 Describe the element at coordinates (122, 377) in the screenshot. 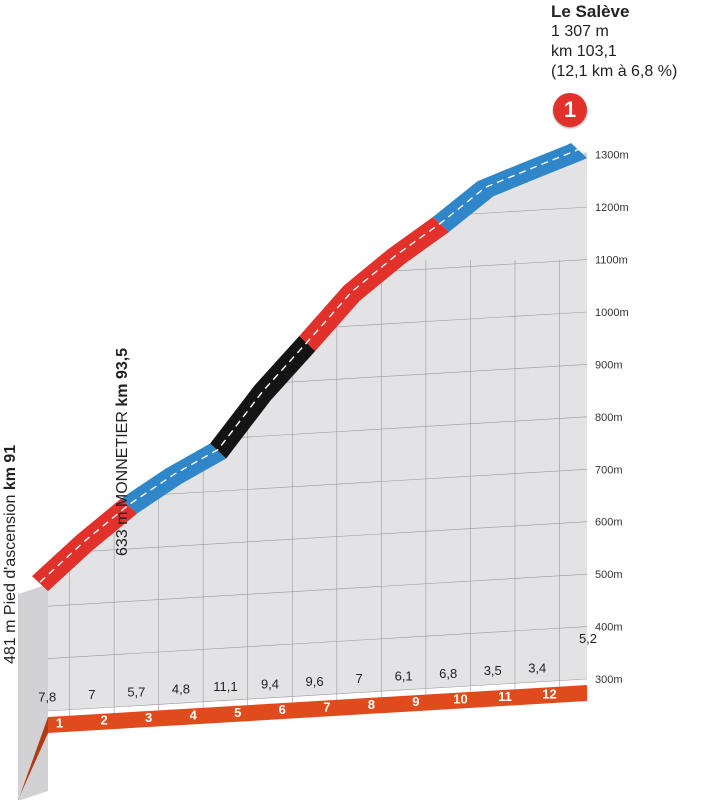

I see `monnetier-label-km: km 93,5` at that location.